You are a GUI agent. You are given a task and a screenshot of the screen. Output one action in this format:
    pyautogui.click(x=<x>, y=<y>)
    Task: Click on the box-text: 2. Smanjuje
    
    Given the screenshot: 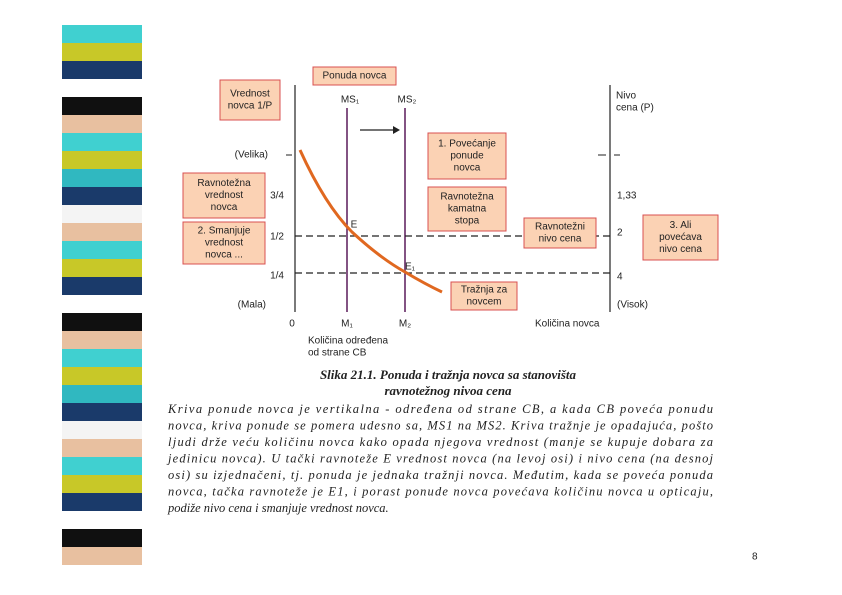 What is the action you would take?
    pyautogui.click(x=224, y=231)
    